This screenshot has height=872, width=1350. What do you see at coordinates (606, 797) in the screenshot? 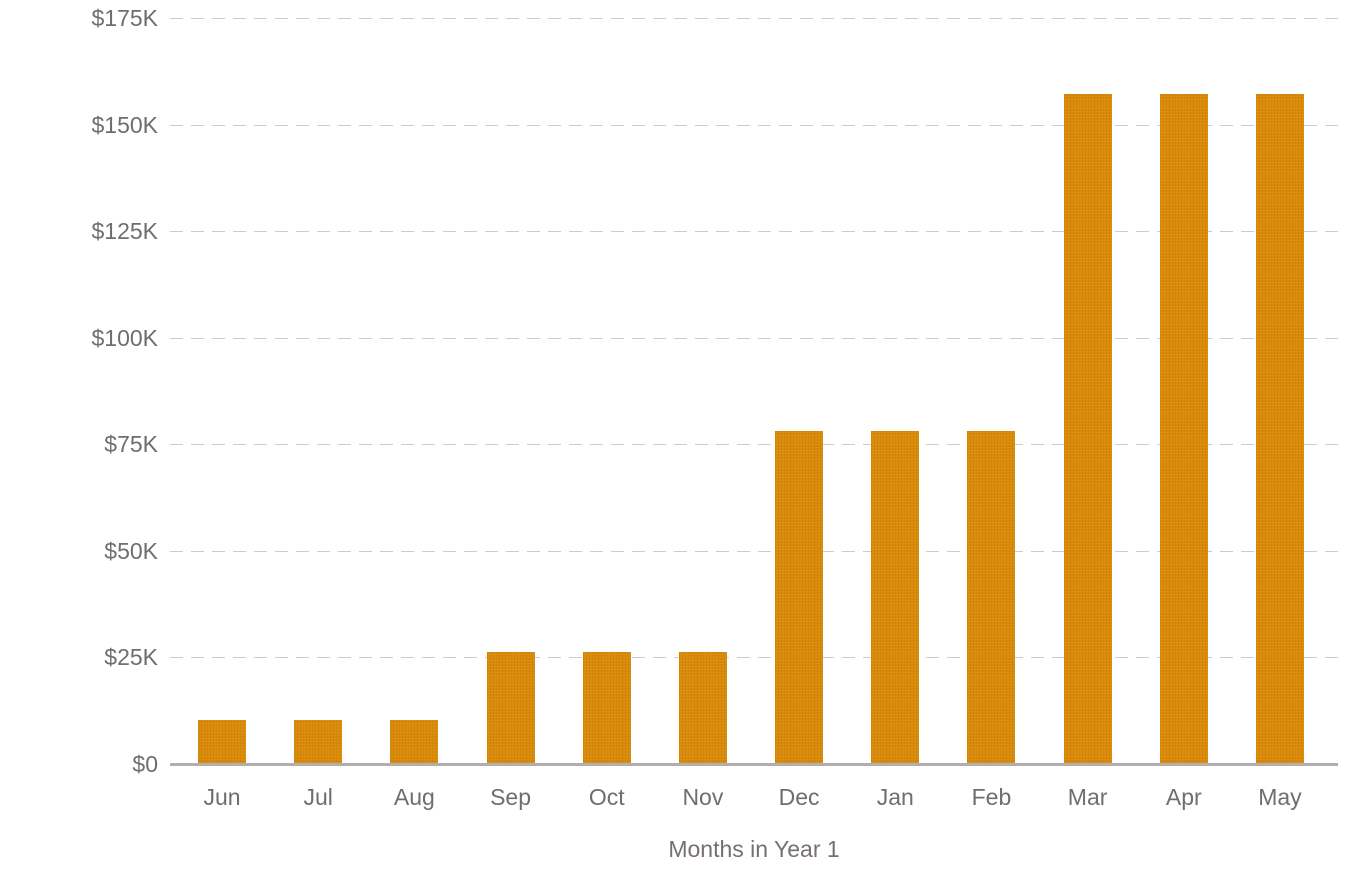
I see `x-tick-label: Oct` at bounding box center [606, 797].